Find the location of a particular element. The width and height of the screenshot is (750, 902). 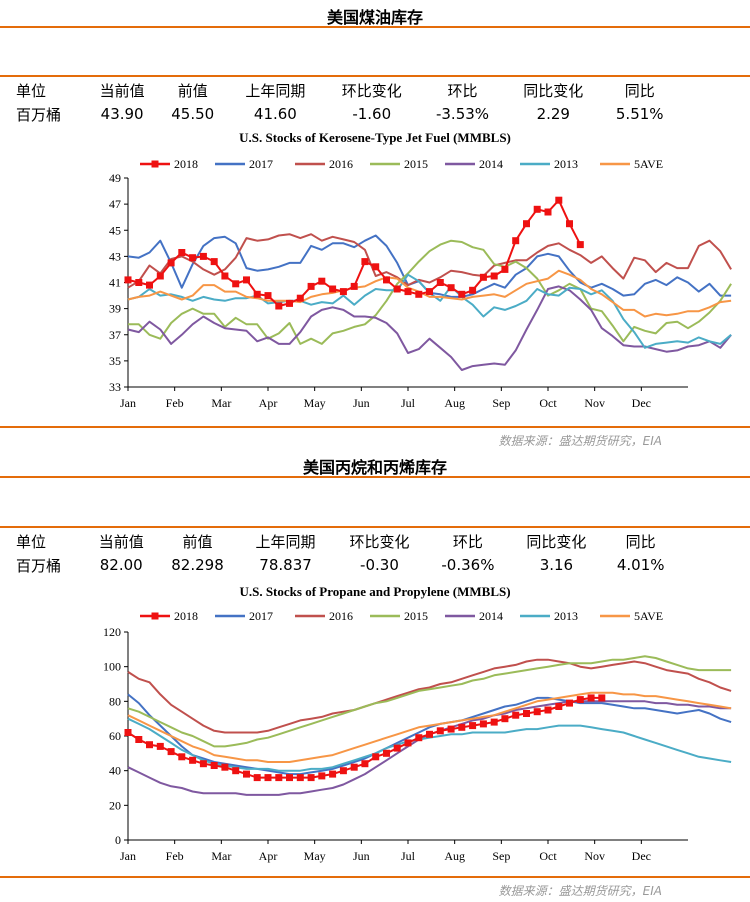

y-tick-label: 40 is located at coordinates (115, 771).